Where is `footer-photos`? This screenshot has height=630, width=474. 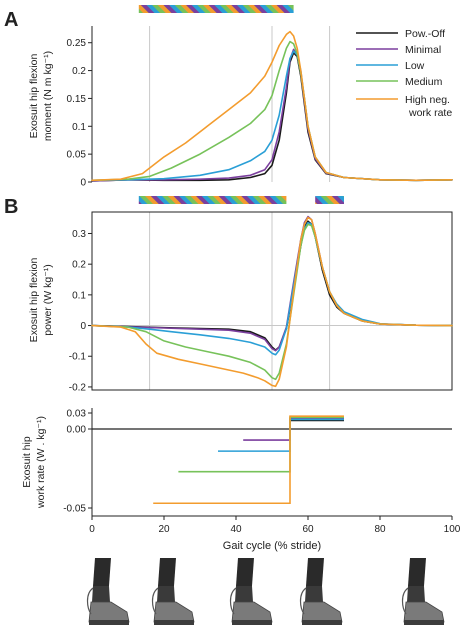
footer-photos is located at coordinates (265, 591).